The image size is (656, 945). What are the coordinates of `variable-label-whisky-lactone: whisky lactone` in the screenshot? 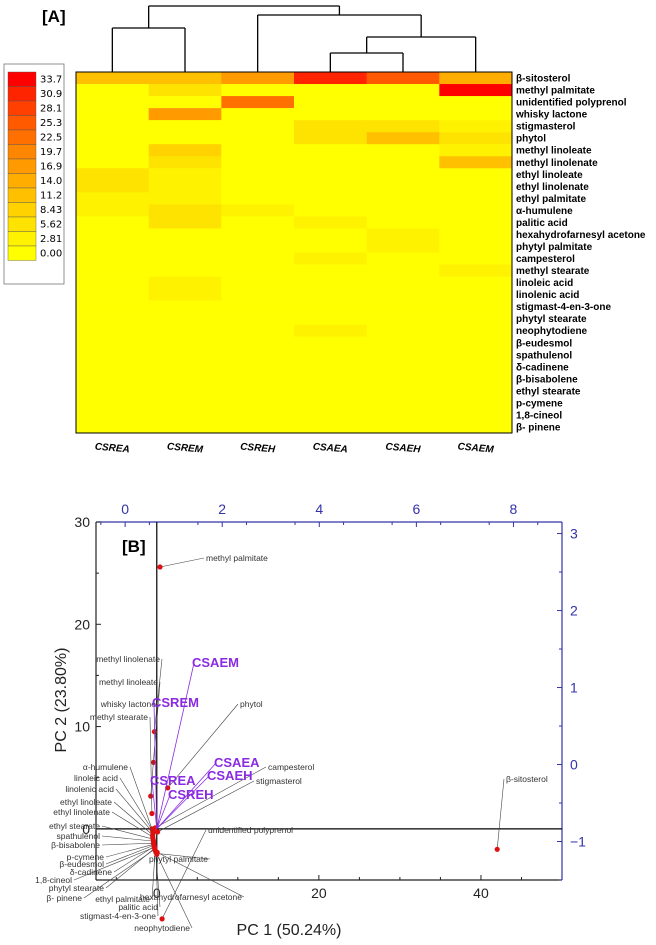 It's located at (128, 704).